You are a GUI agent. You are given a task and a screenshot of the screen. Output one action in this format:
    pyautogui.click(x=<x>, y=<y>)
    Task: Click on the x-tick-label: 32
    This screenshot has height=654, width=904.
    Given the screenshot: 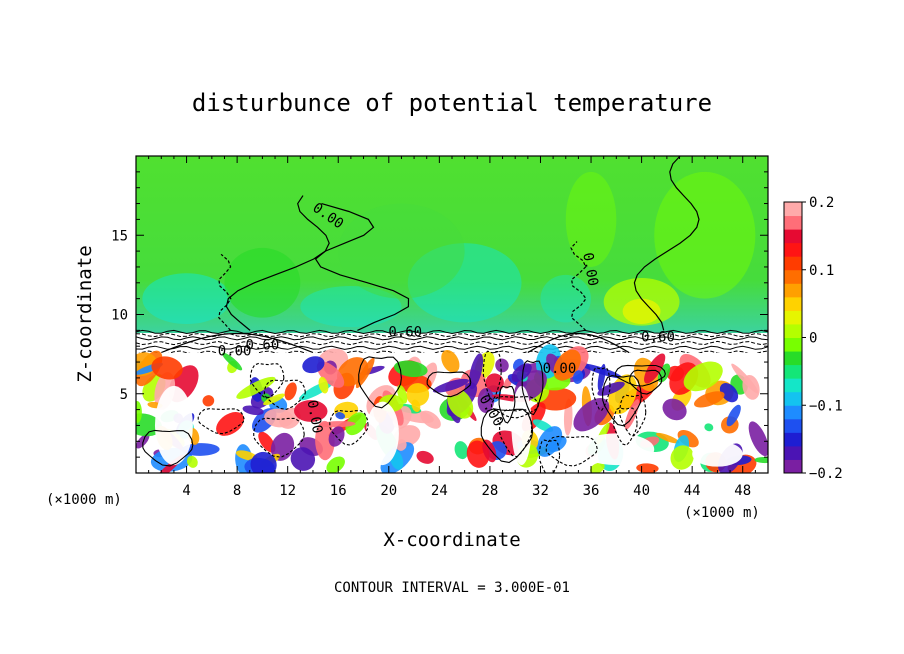 What is the action you would take?
    pyautogui.click(x=540, y=491)
    